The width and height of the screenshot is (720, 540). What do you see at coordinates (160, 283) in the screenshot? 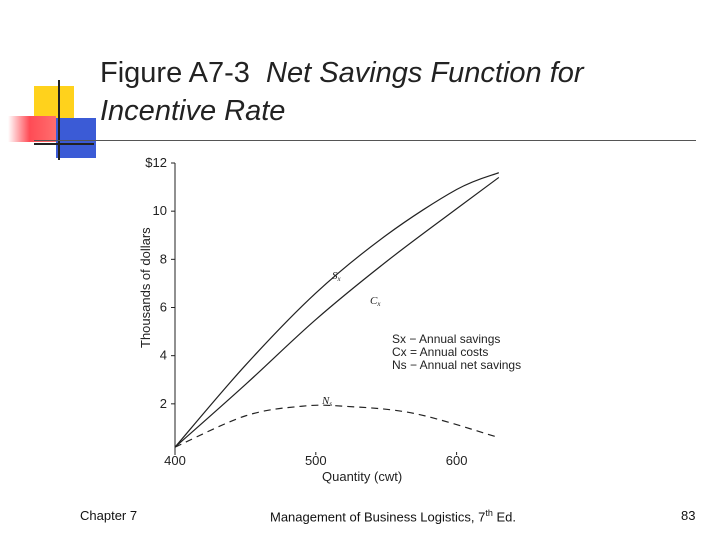
I see `y-ticks: 2 4 6 8 10 $12` at bounding box center [160, 283].